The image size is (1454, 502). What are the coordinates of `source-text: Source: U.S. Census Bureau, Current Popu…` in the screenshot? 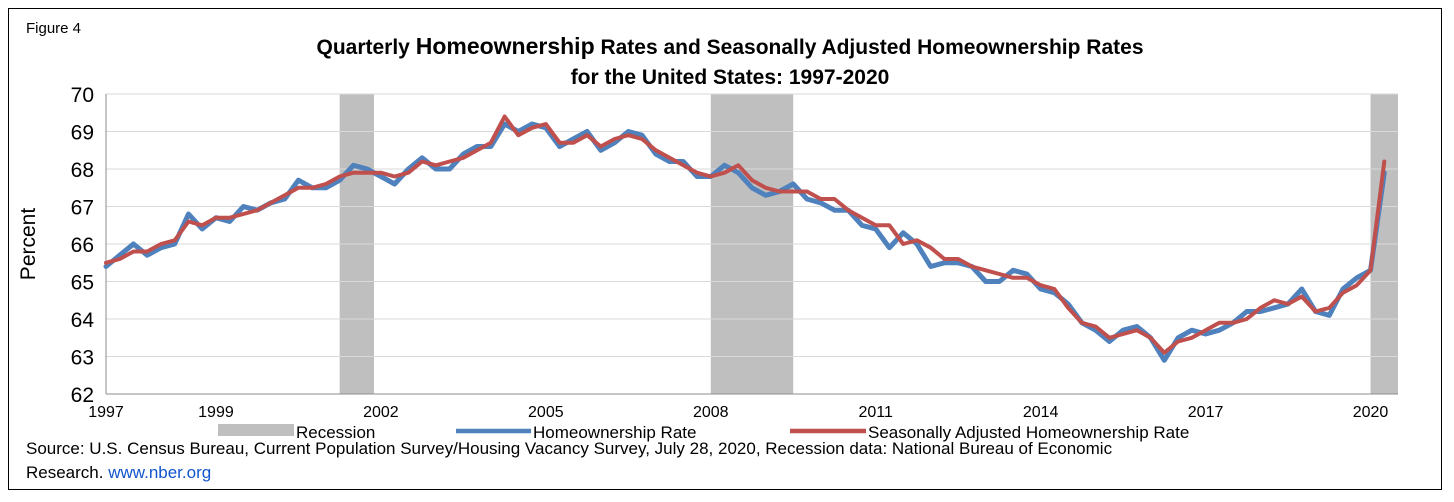 It's located at (569, 448).